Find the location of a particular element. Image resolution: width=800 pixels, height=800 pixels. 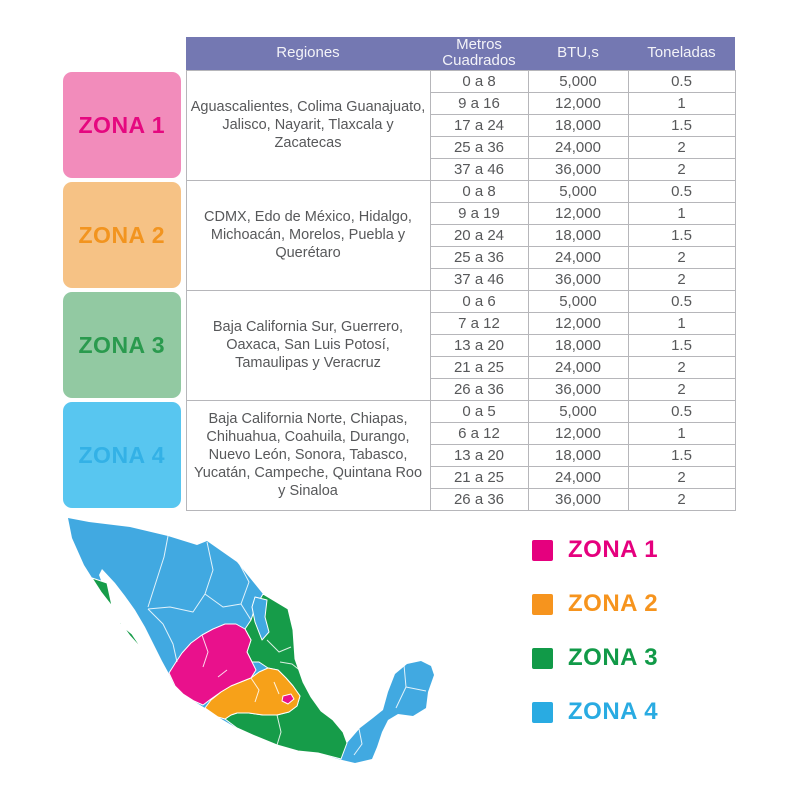

zona-2-block: ZONA 2 is located at coordinates (122, 235).